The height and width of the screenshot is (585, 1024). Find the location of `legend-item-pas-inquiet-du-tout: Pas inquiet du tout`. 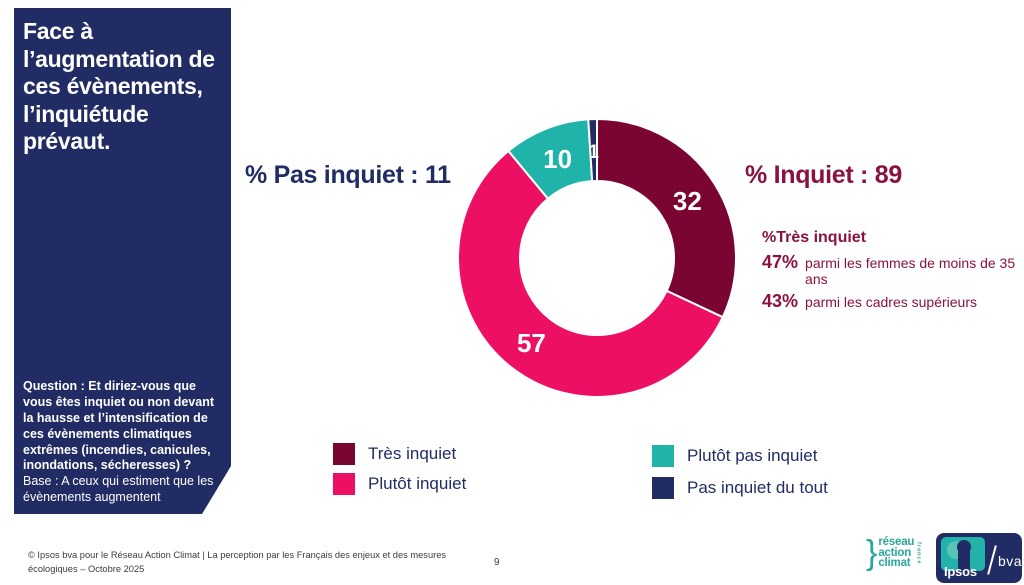

legend-item-pas-inquiet-du-tout: Pas inquiet du tout is located at coordinates (740, 488).